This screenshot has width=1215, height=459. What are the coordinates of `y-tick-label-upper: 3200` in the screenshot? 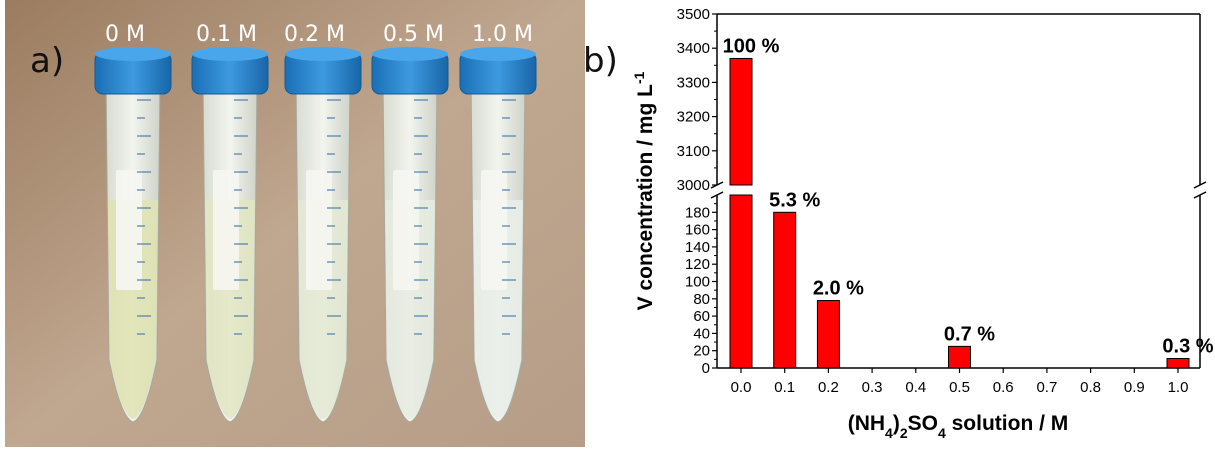 It's located at (693, 117).